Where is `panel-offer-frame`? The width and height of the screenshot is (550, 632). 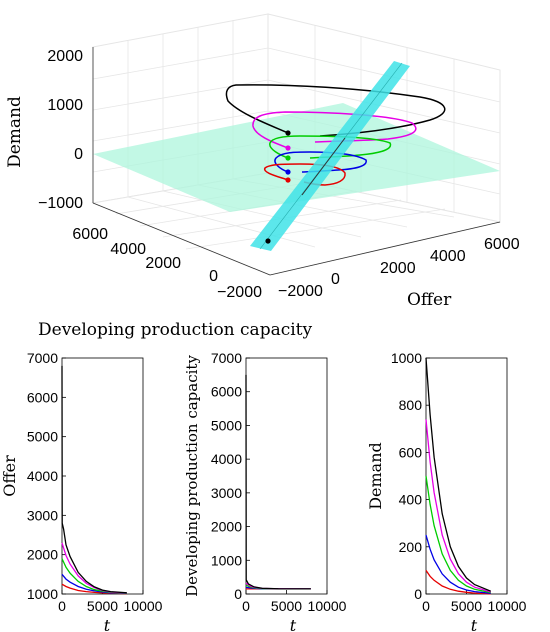 panel-offer-frame is located at coordinates (102, 476).